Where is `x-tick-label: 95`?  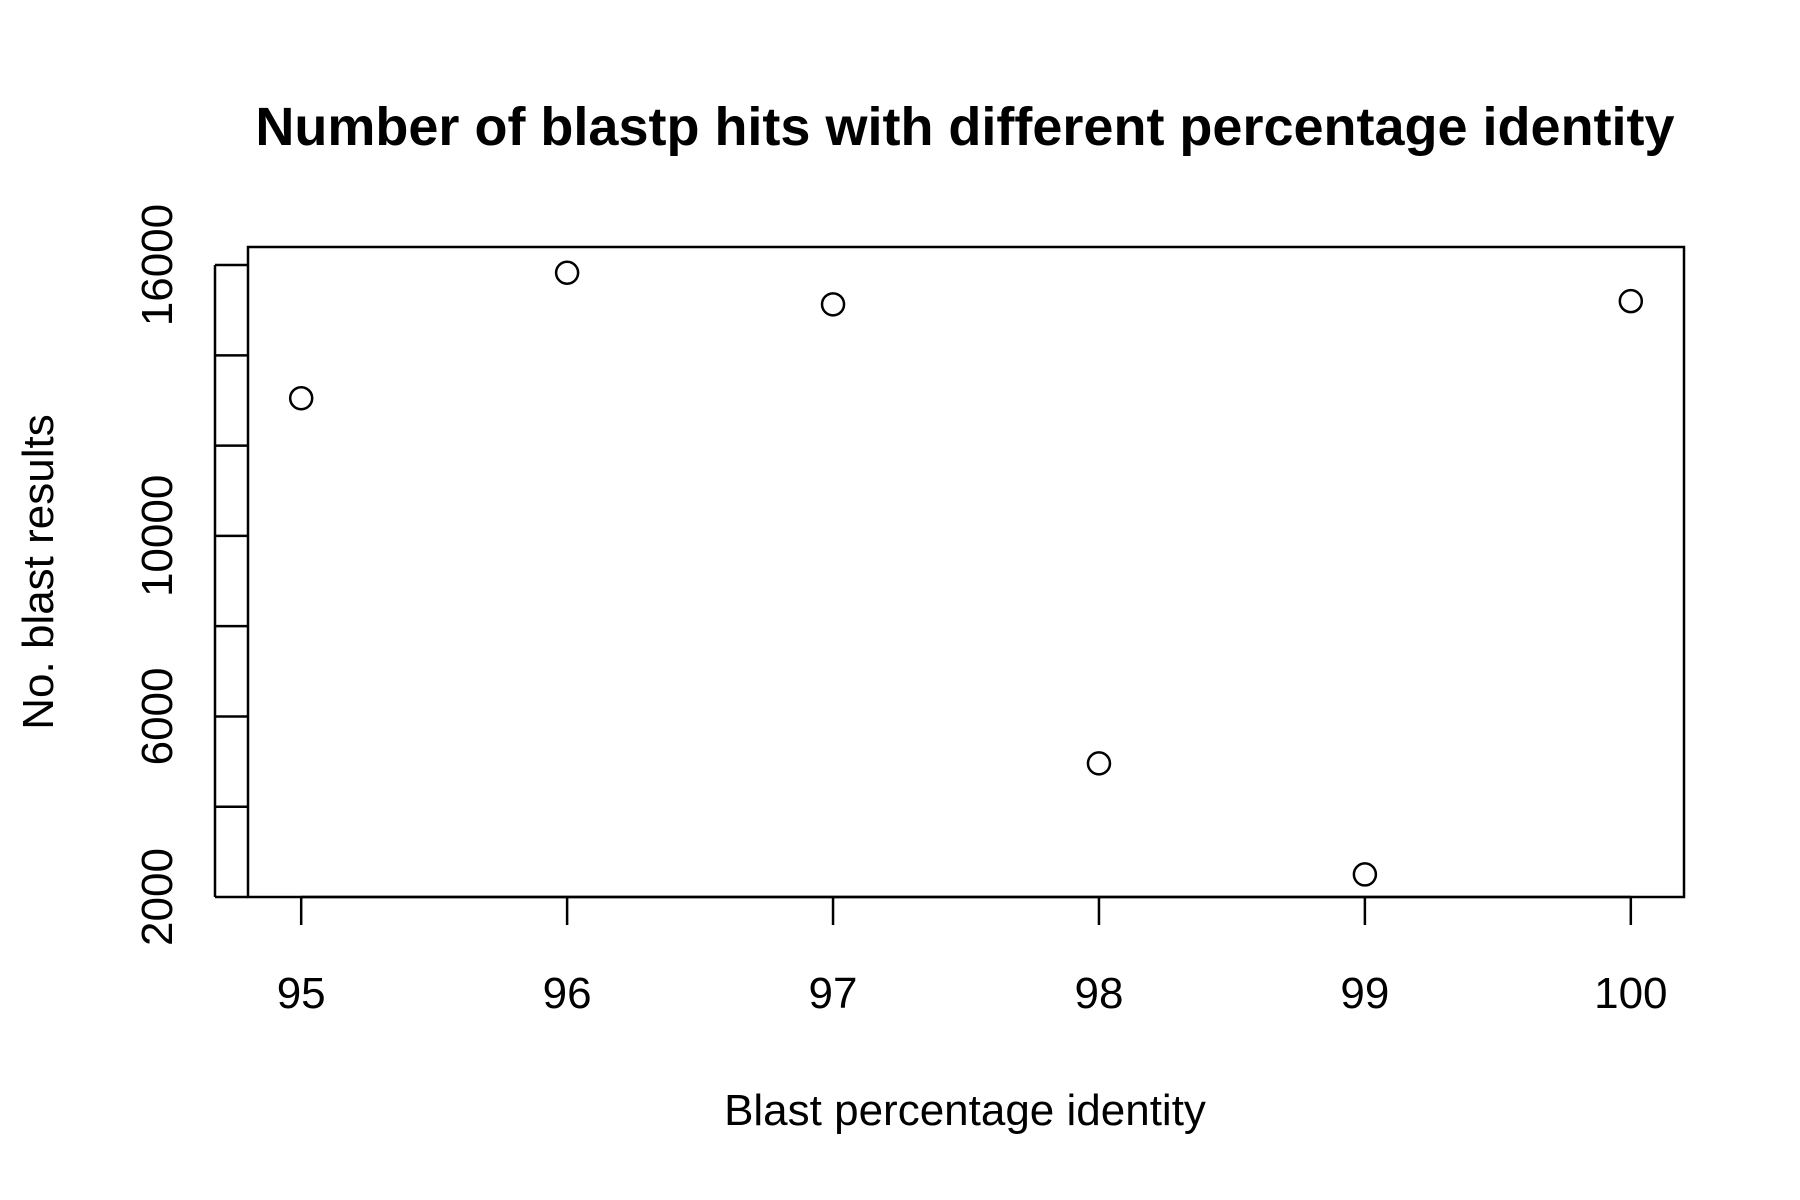
x-tick-label: 95 is located at coordinates (301, 993).